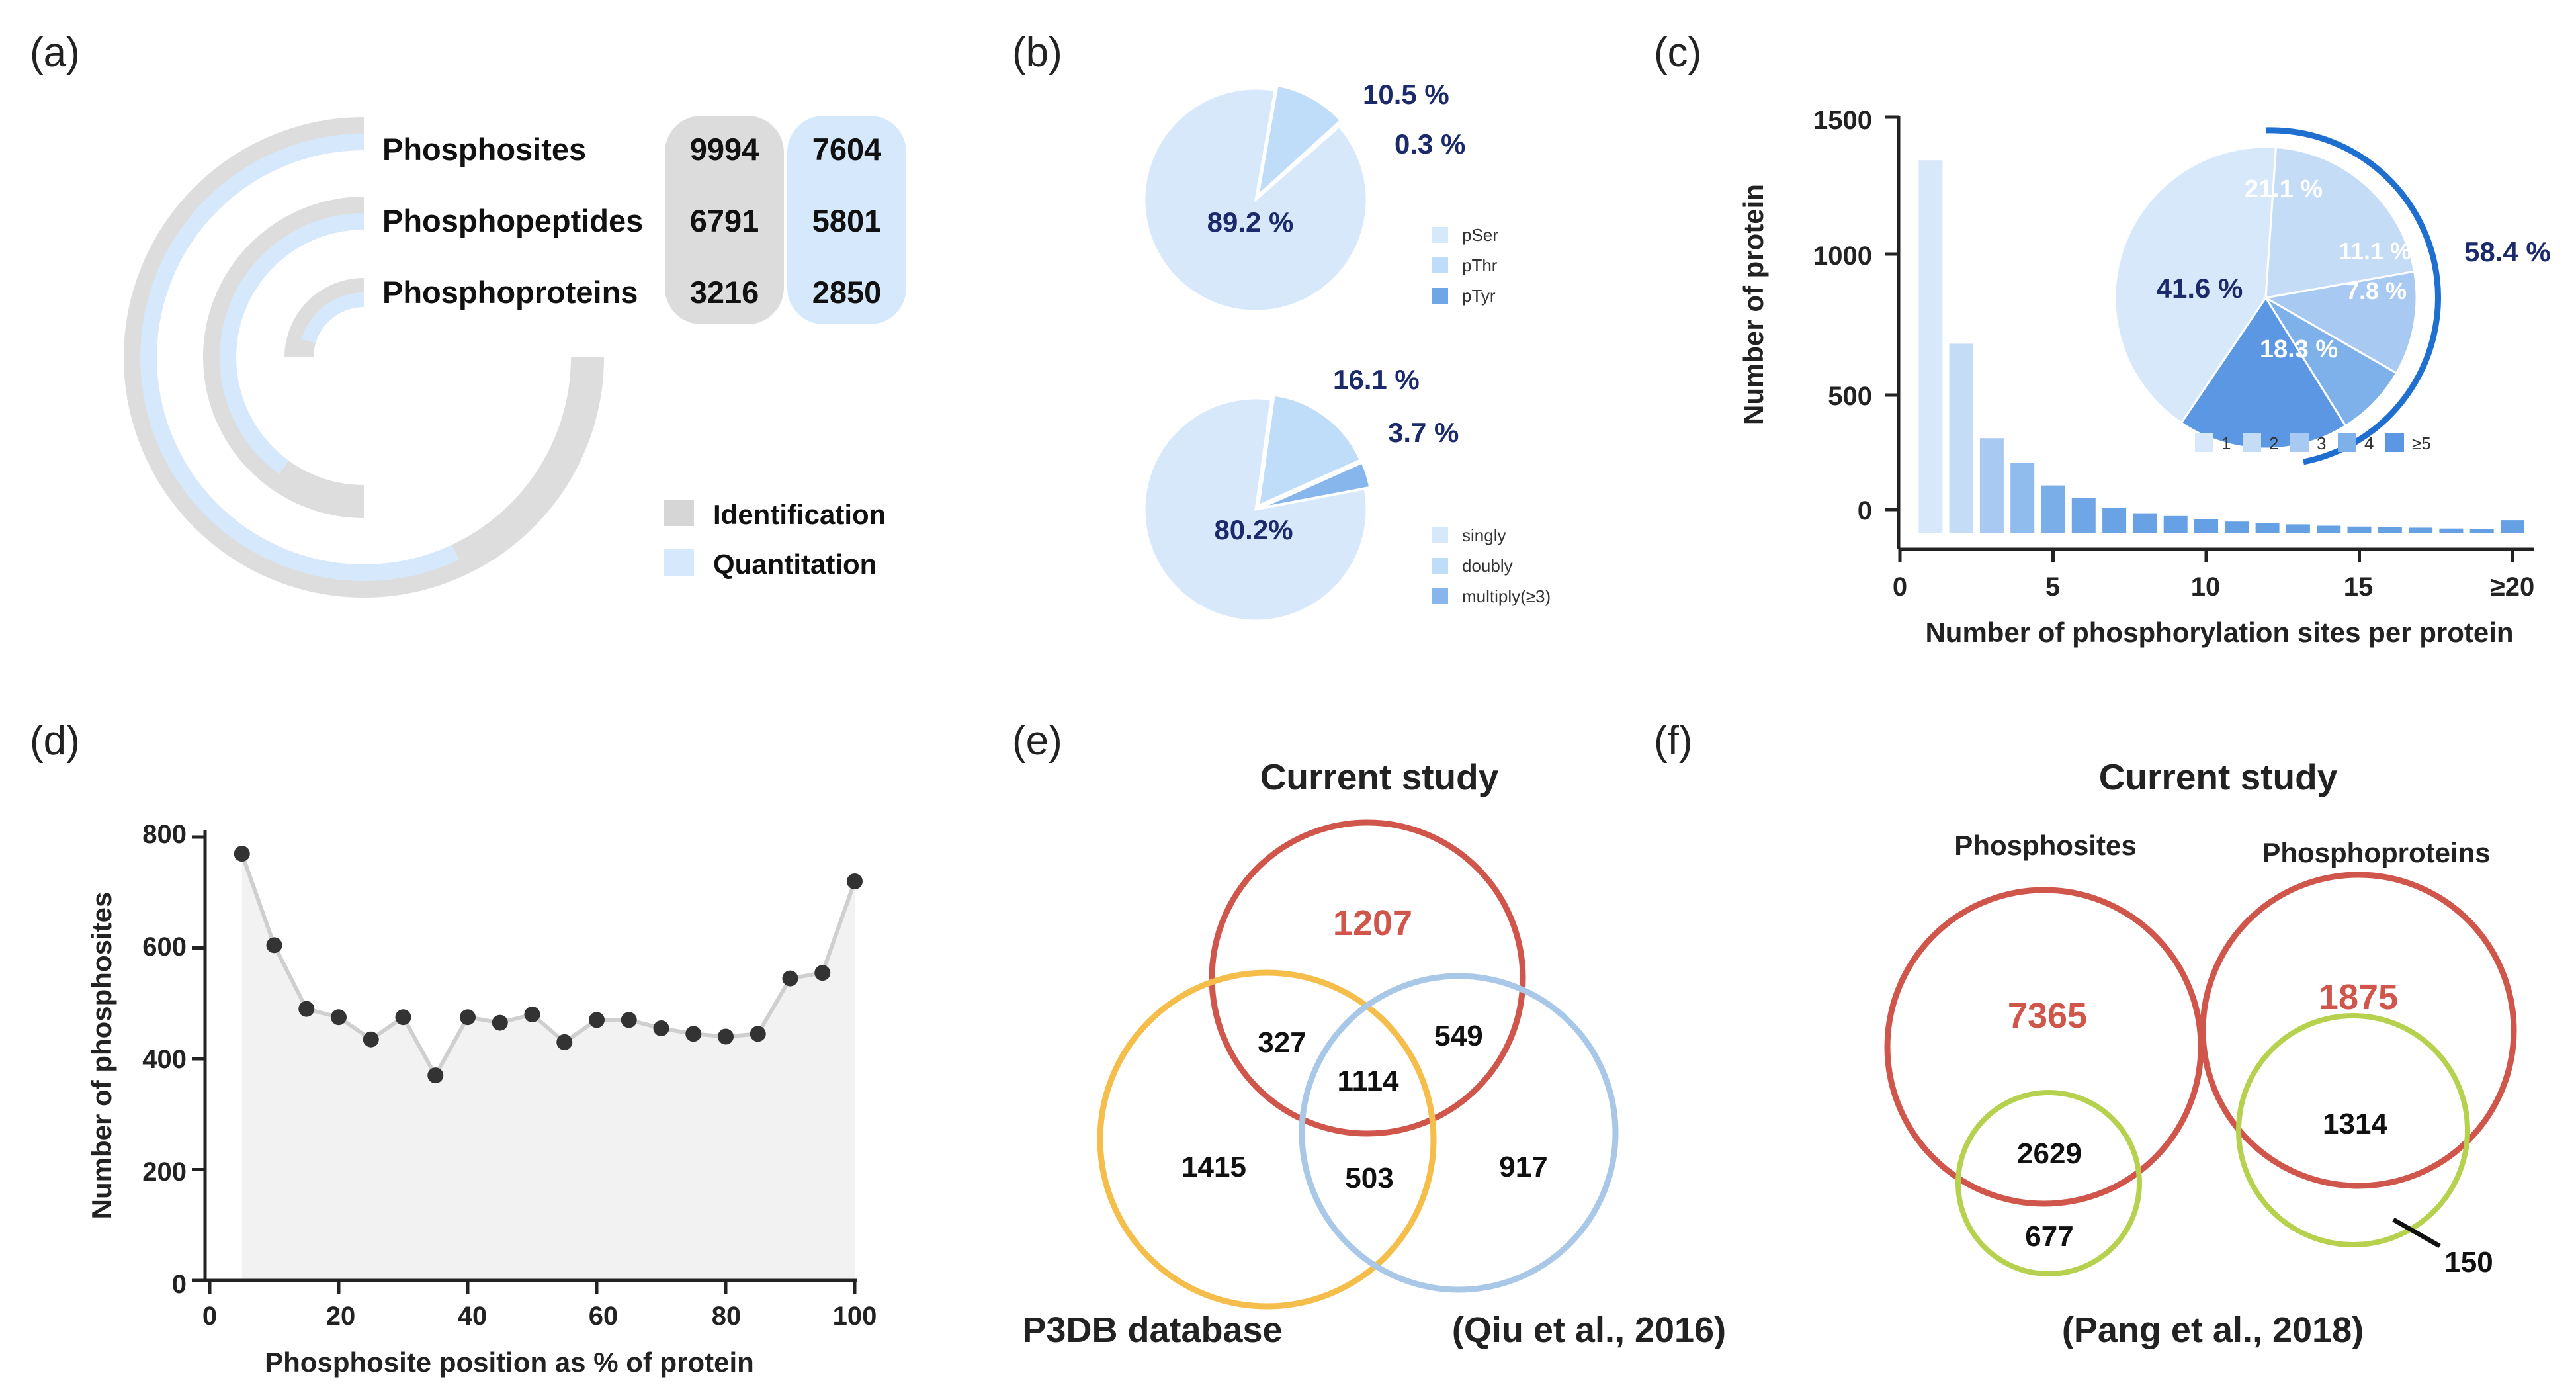 This screenshot has height=1387, width=2576. I want to click on legend-swatch-pser, so click(1440, 235).